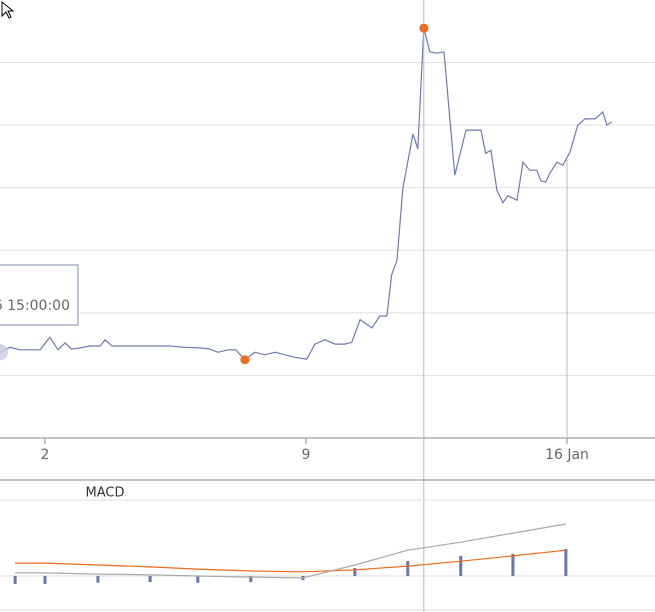  I want to click on hover-point, so click(4, 352).